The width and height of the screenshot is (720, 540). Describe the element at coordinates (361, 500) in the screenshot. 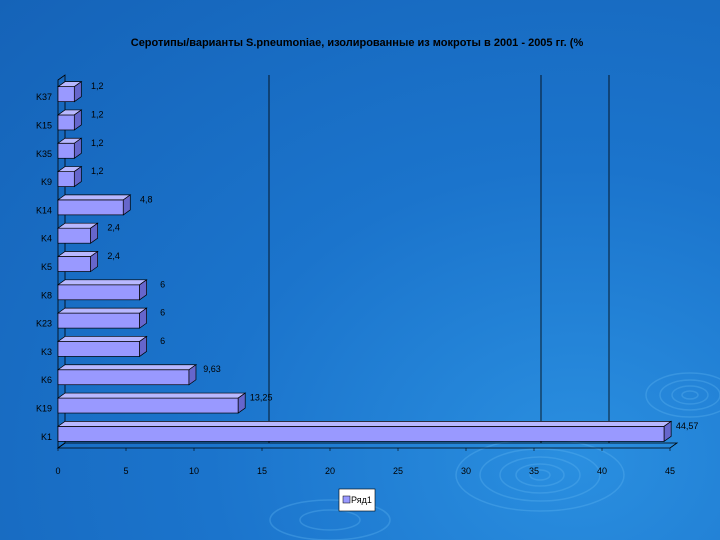

I see `legend-label: Ряд1` at that location.